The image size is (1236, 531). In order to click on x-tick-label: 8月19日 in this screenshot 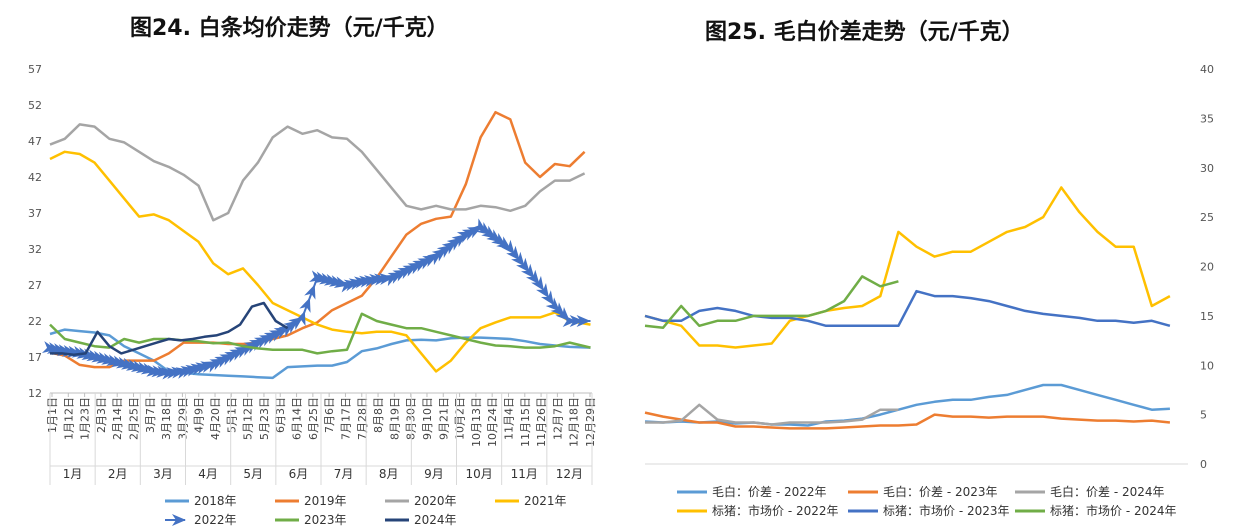, I will do `click(394, 418)`.